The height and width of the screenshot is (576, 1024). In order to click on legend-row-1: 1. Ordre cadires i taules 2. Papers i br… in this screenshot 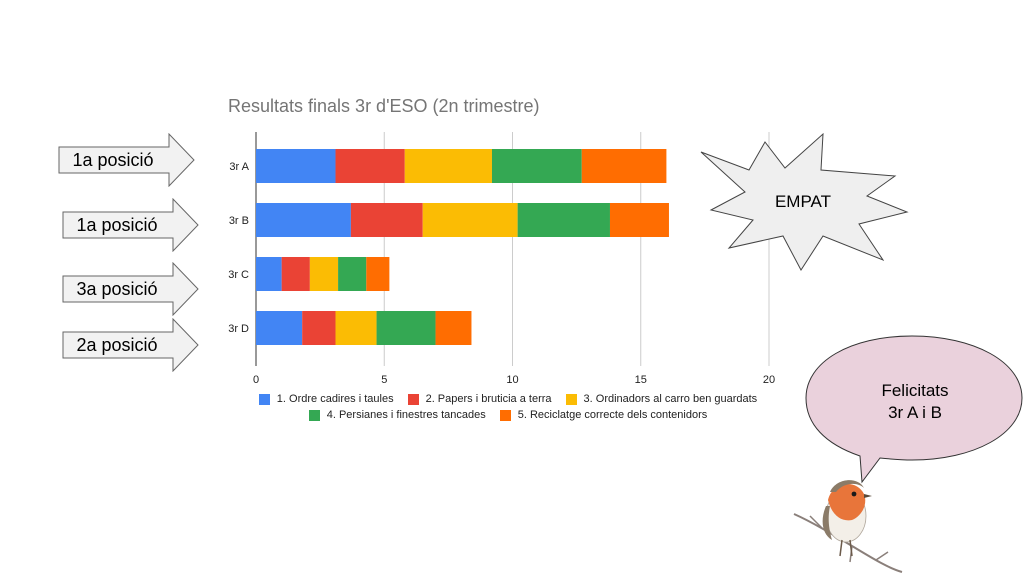, I will do `click(508, 399)`.